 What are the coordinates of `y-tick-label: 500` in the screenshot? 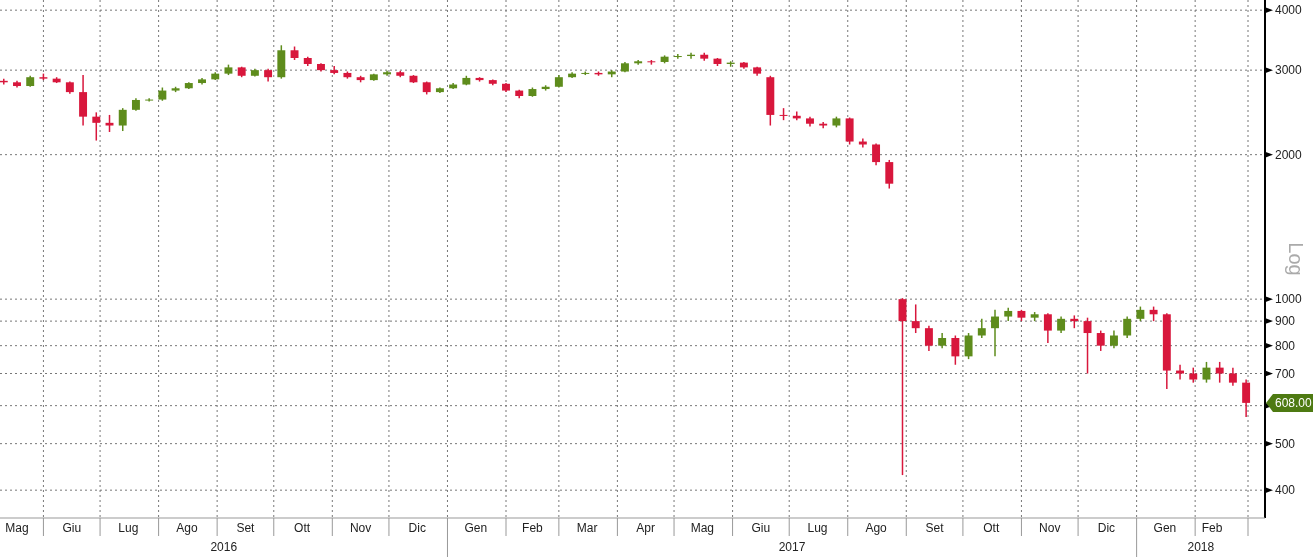 It's located at (1285, 443).